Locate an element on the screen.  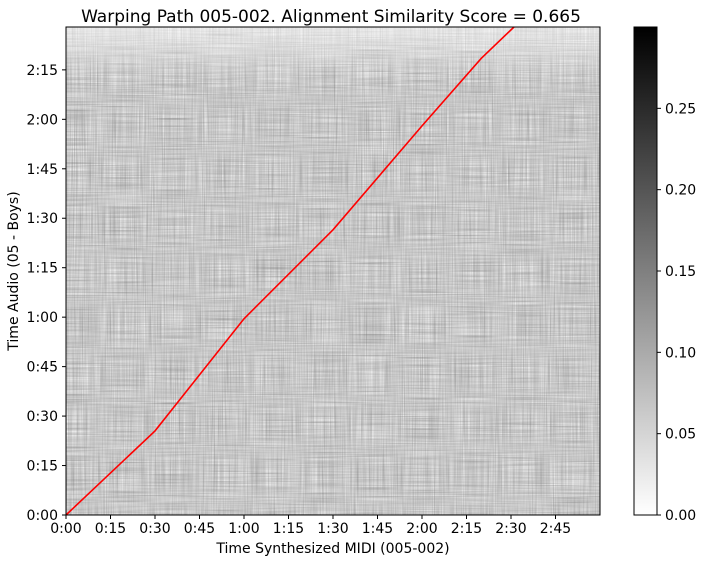
y-tick-label: 1:30 is located at coordinates (42, 219).